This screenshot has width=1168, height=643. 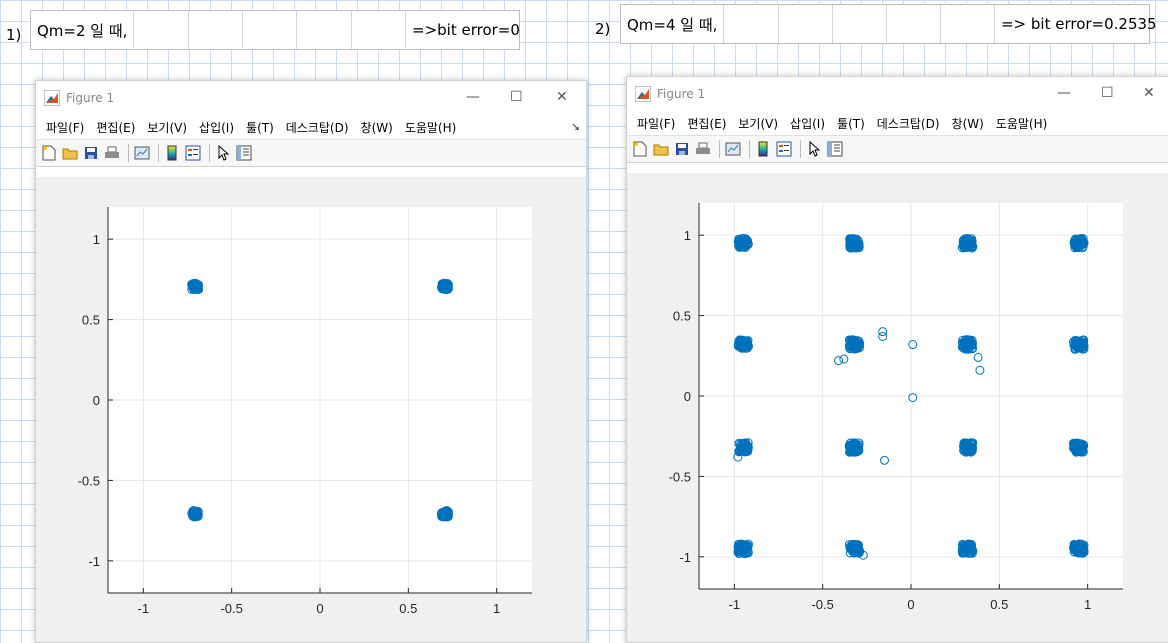 What do you see at coordinates (897, 94) in the screenshot?
I see `title-bar: Figure 1 — ☐ ✕` at bounding box center [897, 94].